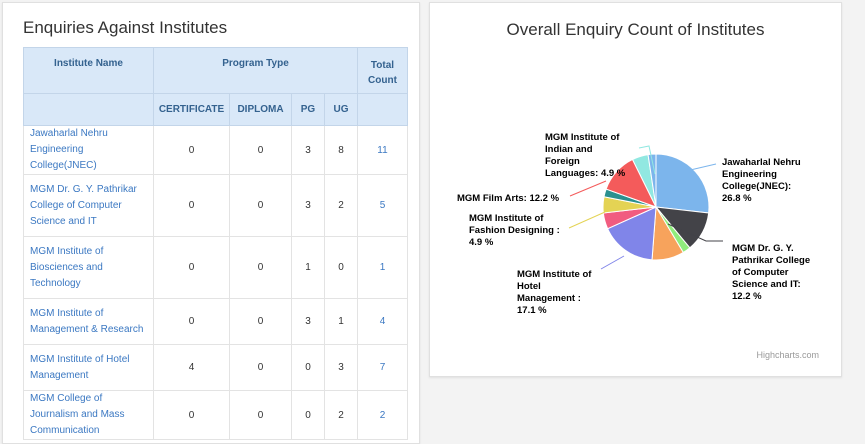  Describe the element at coordinates (88, 109) in the screenshot. I see `institute-subheader` at that location.